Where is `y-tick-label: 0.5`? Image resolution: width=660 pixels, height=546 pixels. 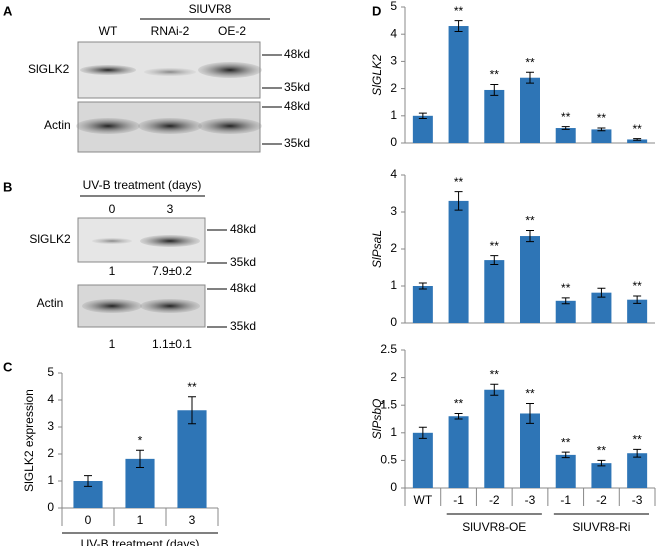
y-tick-label: 0.5 is located at coordinates (388, 460).